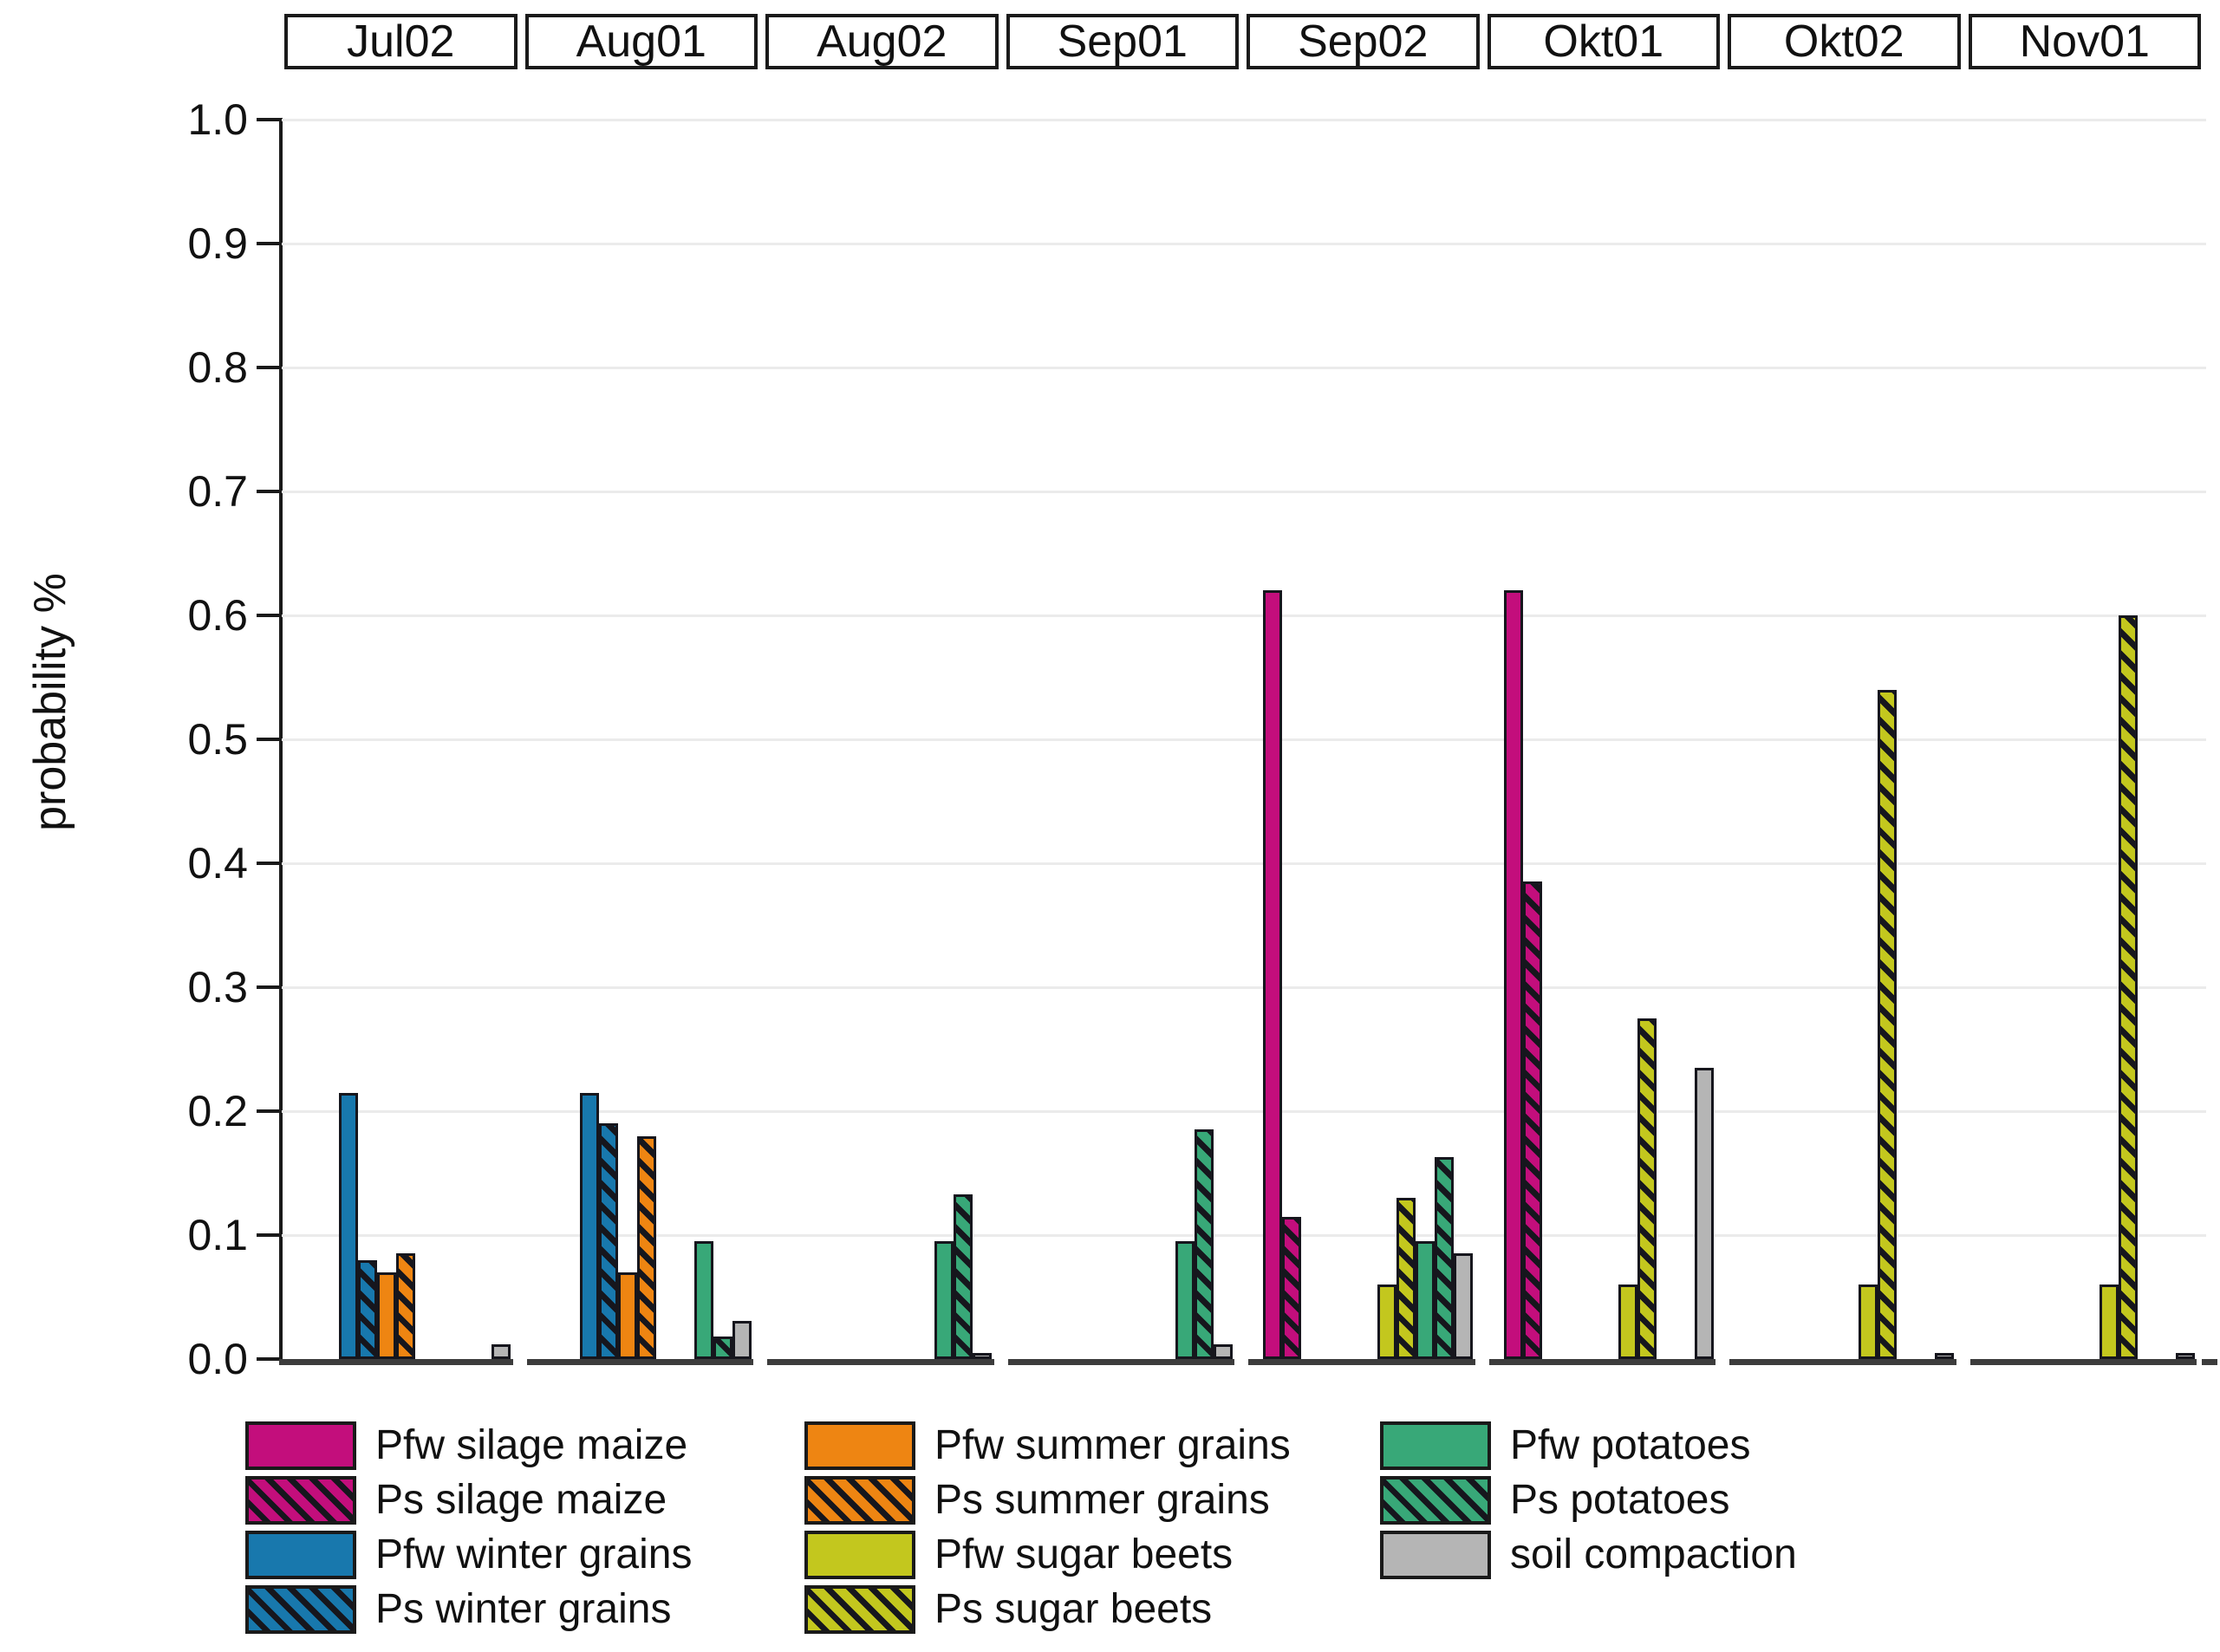 The height and width of the screenshot is (1652, 2220). Describe the element at coordinates (1631, 1445) in the screenshot. I see `legend-label-pfw-potatoes: Pfw potatoes` at that location.